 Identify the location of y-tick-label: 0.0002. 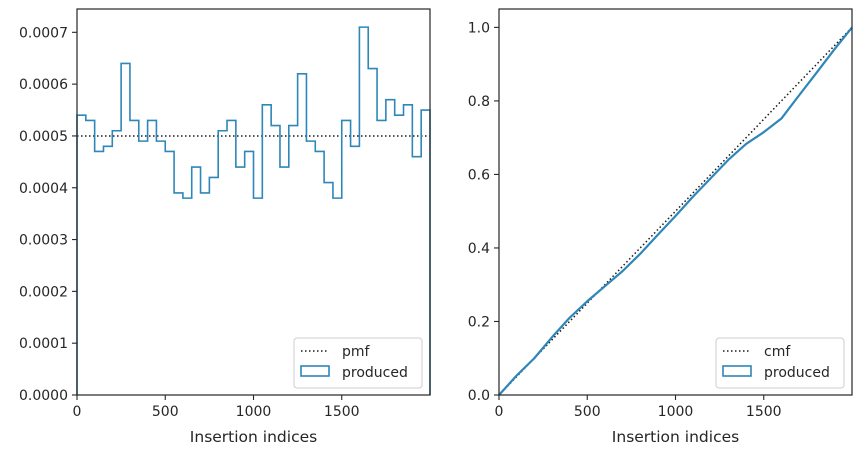
(43, 292).